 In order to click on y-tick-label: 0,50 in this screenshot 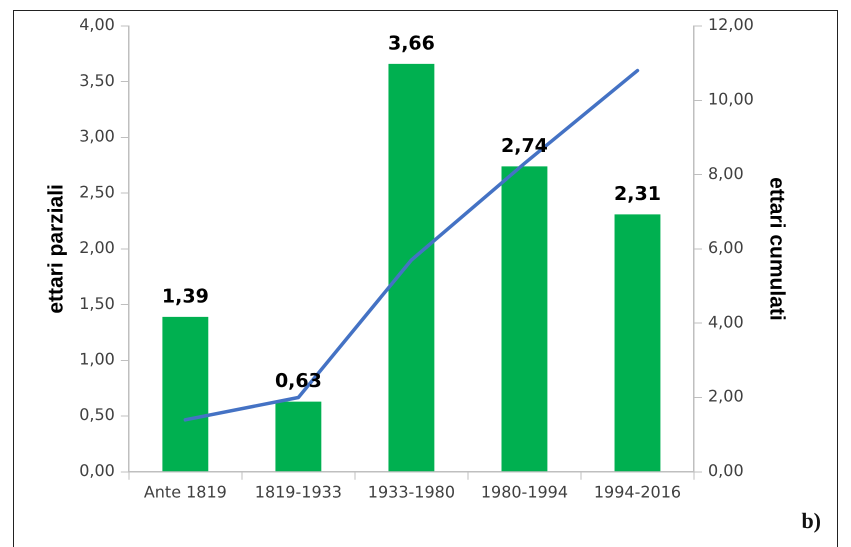, I will do `click(97, 414)`.